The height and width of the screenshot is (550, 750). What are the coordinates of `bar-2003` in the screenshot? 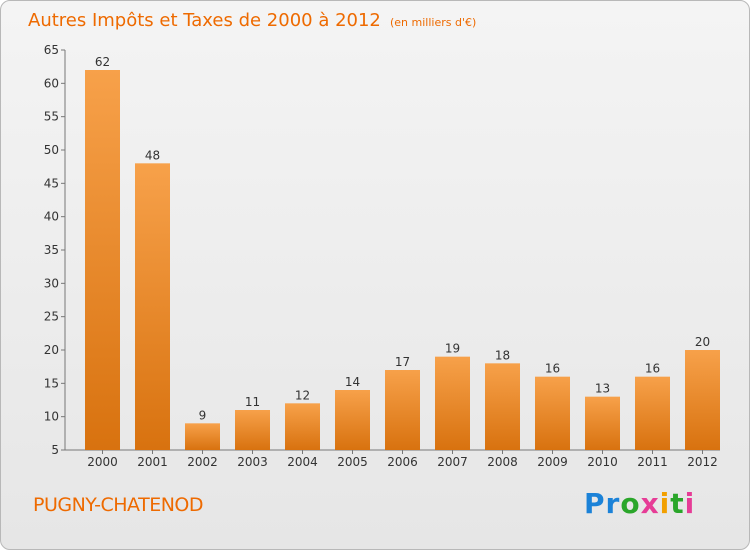 It's located at (252, 430).